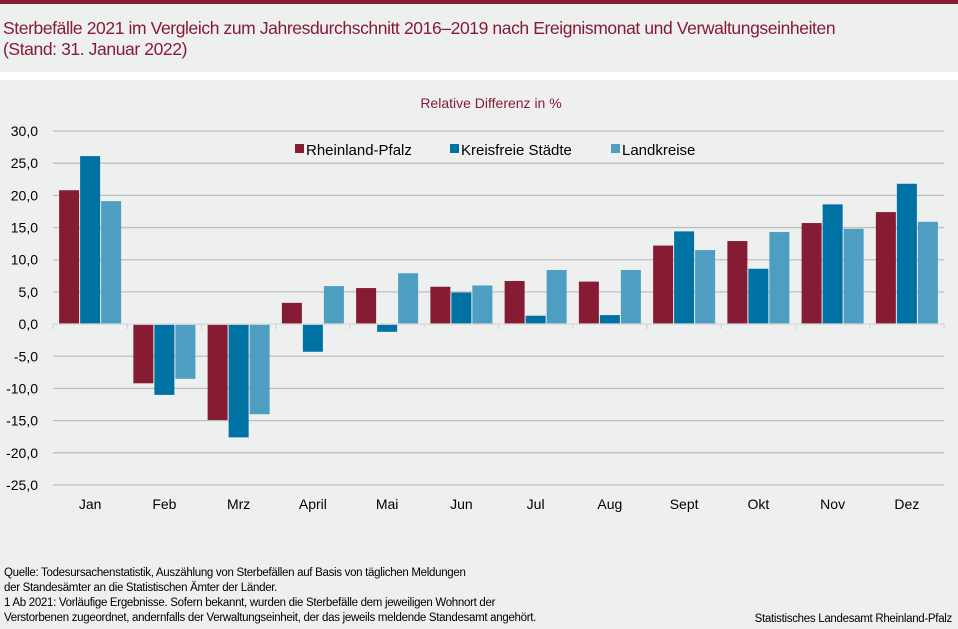 This screenshot has height=629, width=958. What do you see at coordinates (24, 195) in the screenshot?
I see `y-tick-label: 20,0` at bounding box center [24, 195].